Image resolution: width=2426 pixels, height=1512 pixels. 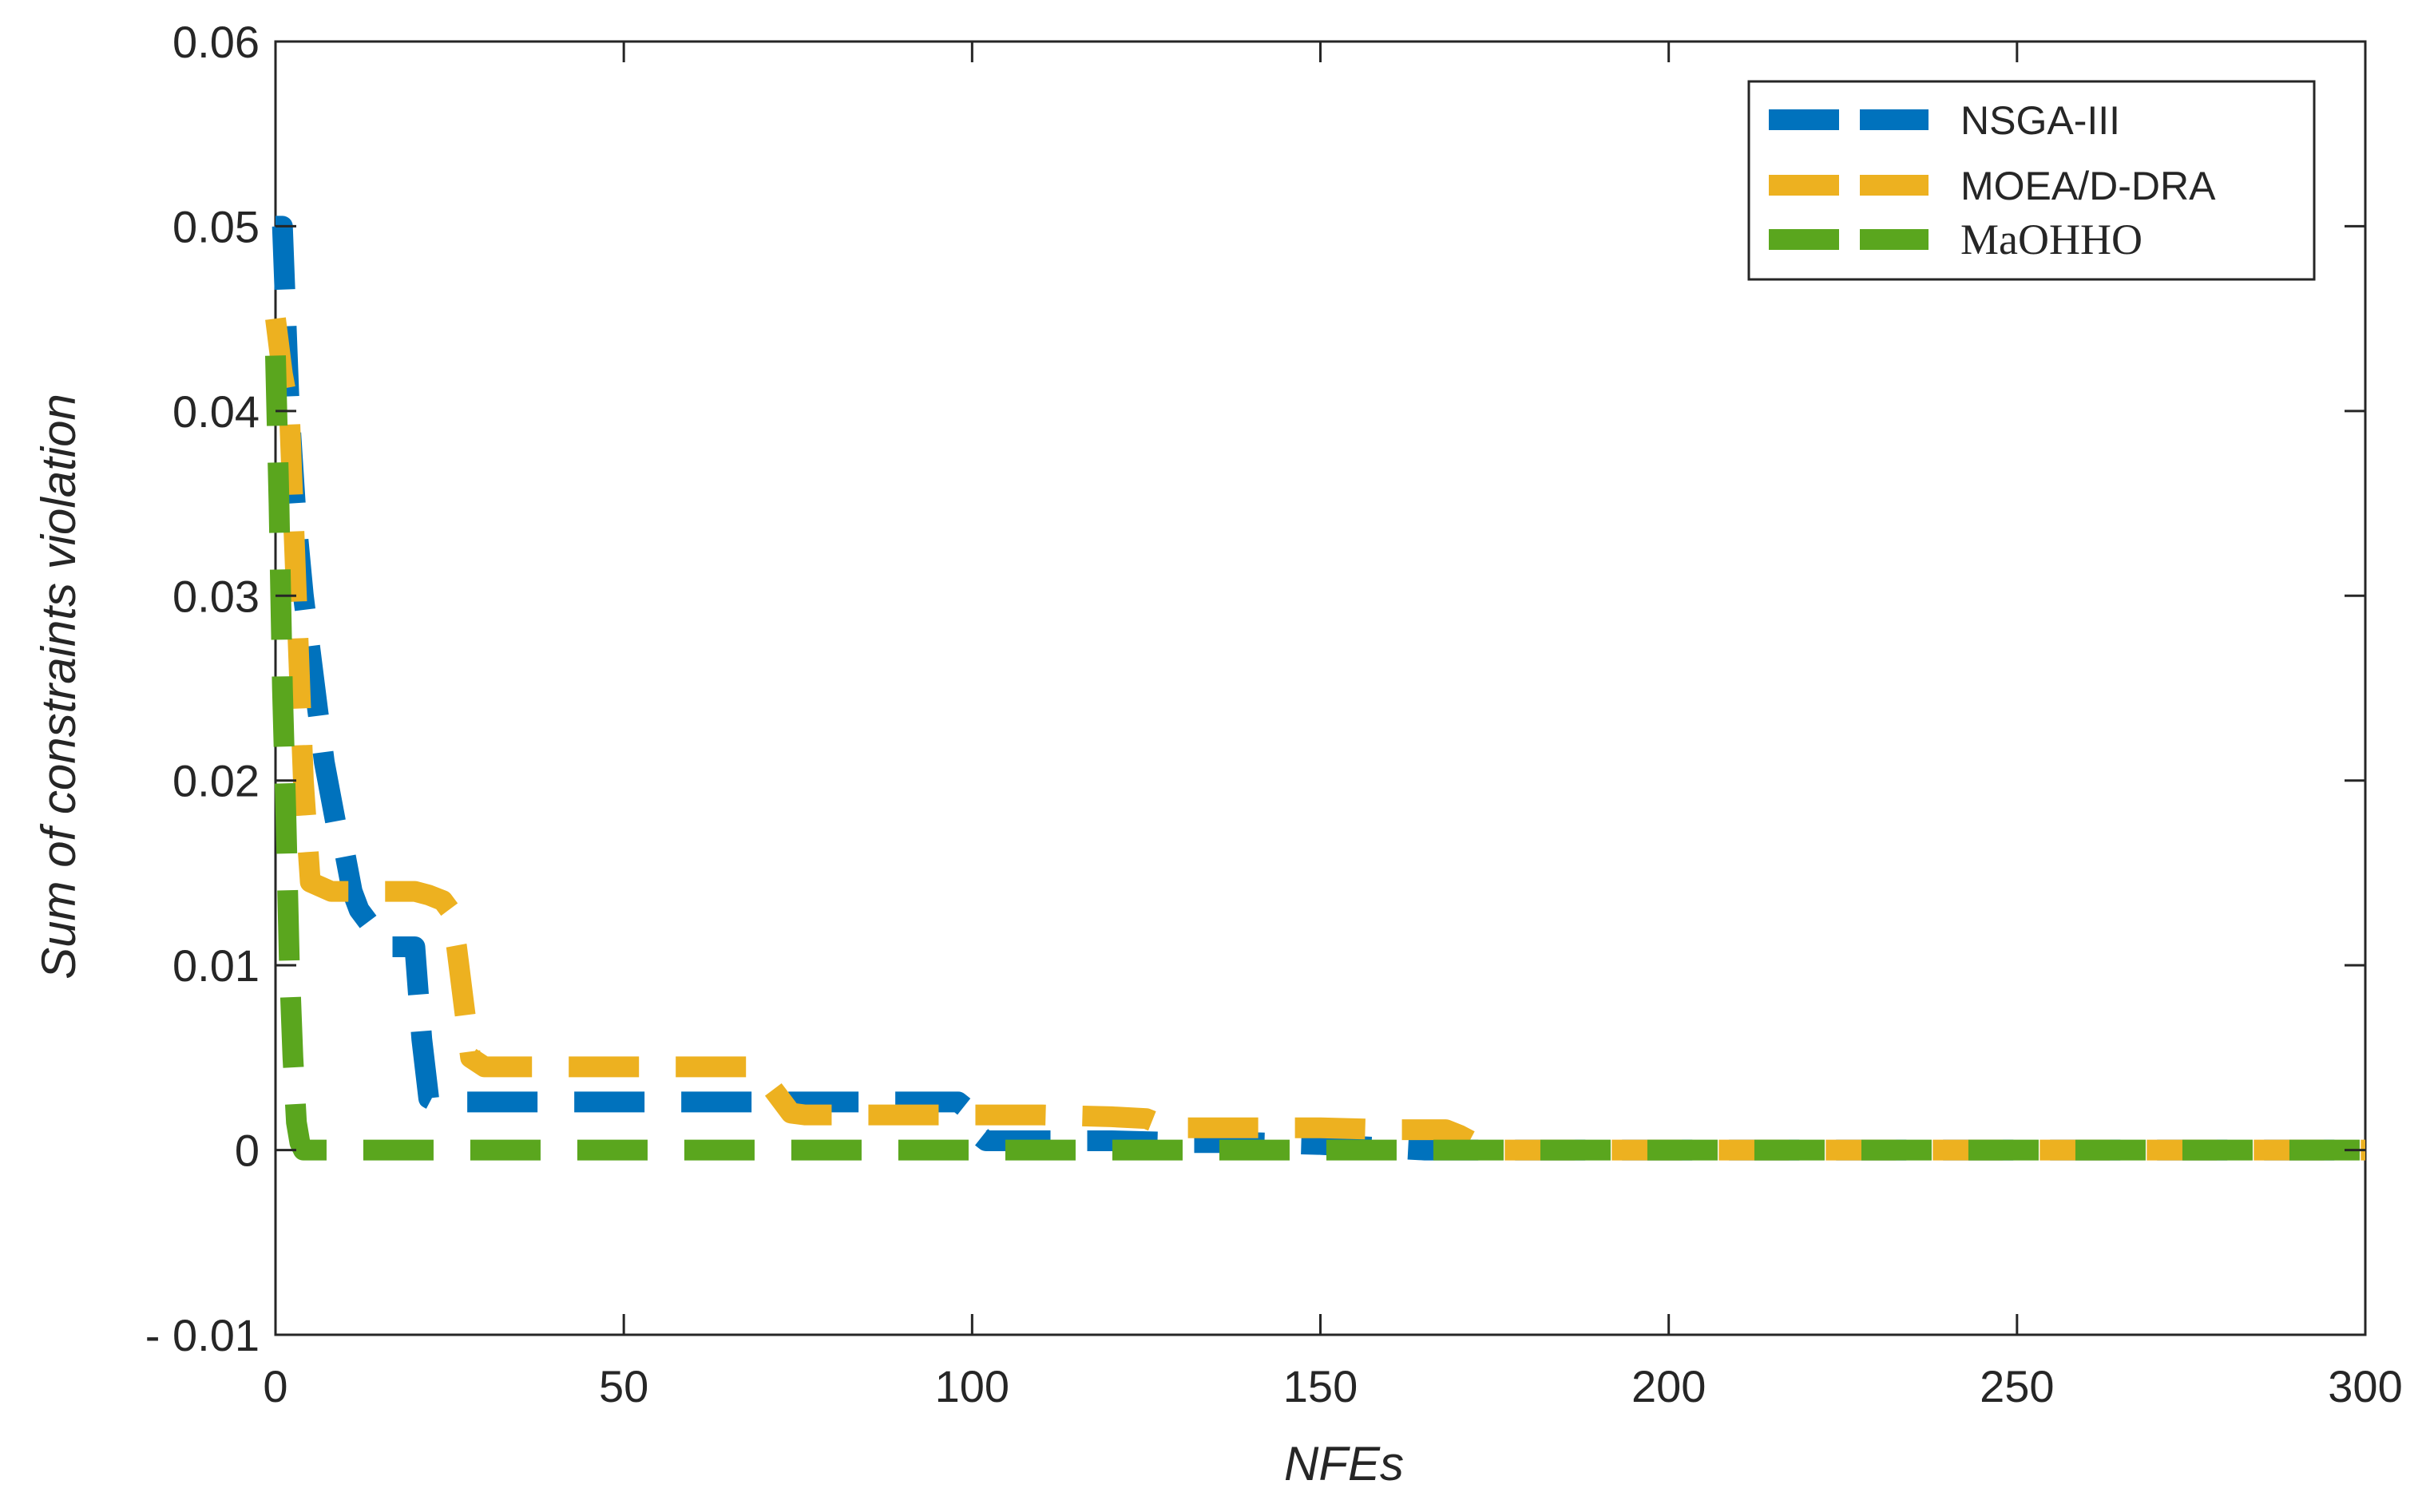 What do you see at coordinates (623, 1386) in the screenshot?
I see `x-tick-label: 50` at bounding box center [623, 1386].